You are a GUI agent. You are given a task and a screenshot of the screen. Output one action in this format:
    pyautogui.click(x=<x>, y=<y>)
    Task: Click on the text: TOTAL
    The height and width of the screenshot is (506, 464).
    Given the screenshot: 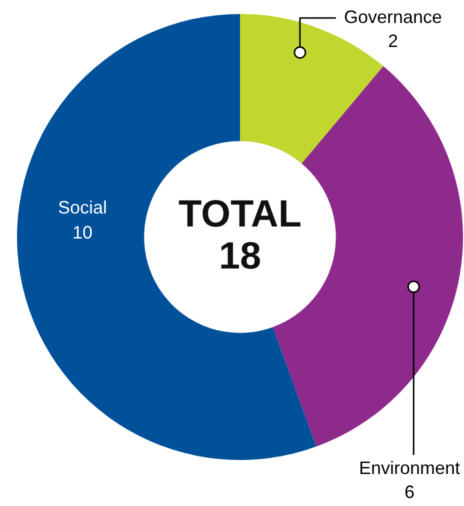 What is the action you would take?
    pyautogui.click(x=240, y=214)
    